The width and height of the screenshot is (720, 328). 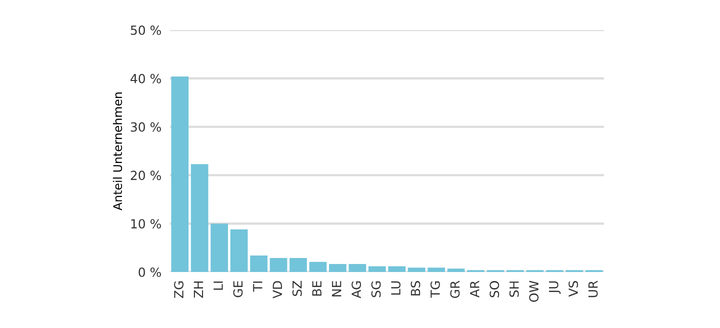 What do you see at coordinates (376, 289) in the screenshot?
I see `x-tick-label: SG` at bounding box center [376, 289].